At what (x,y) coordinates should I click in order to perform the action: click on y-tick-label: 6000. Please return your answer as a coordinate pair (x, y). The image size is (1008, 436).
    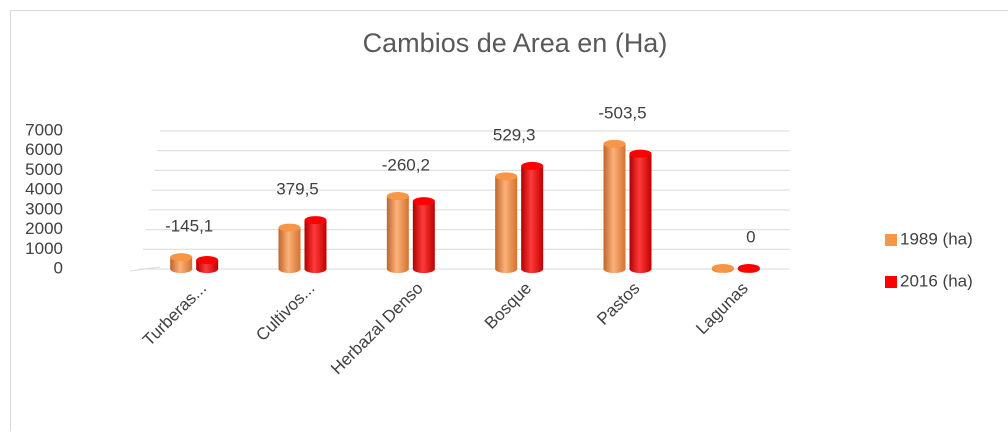
    Looking at the image, I should click on (44, 149).